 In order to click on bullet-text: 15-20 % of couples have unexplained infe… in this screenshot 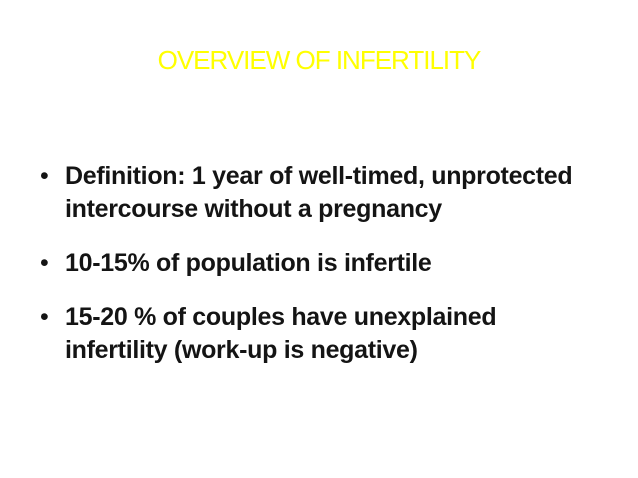, I will do `click(281, 334)`.